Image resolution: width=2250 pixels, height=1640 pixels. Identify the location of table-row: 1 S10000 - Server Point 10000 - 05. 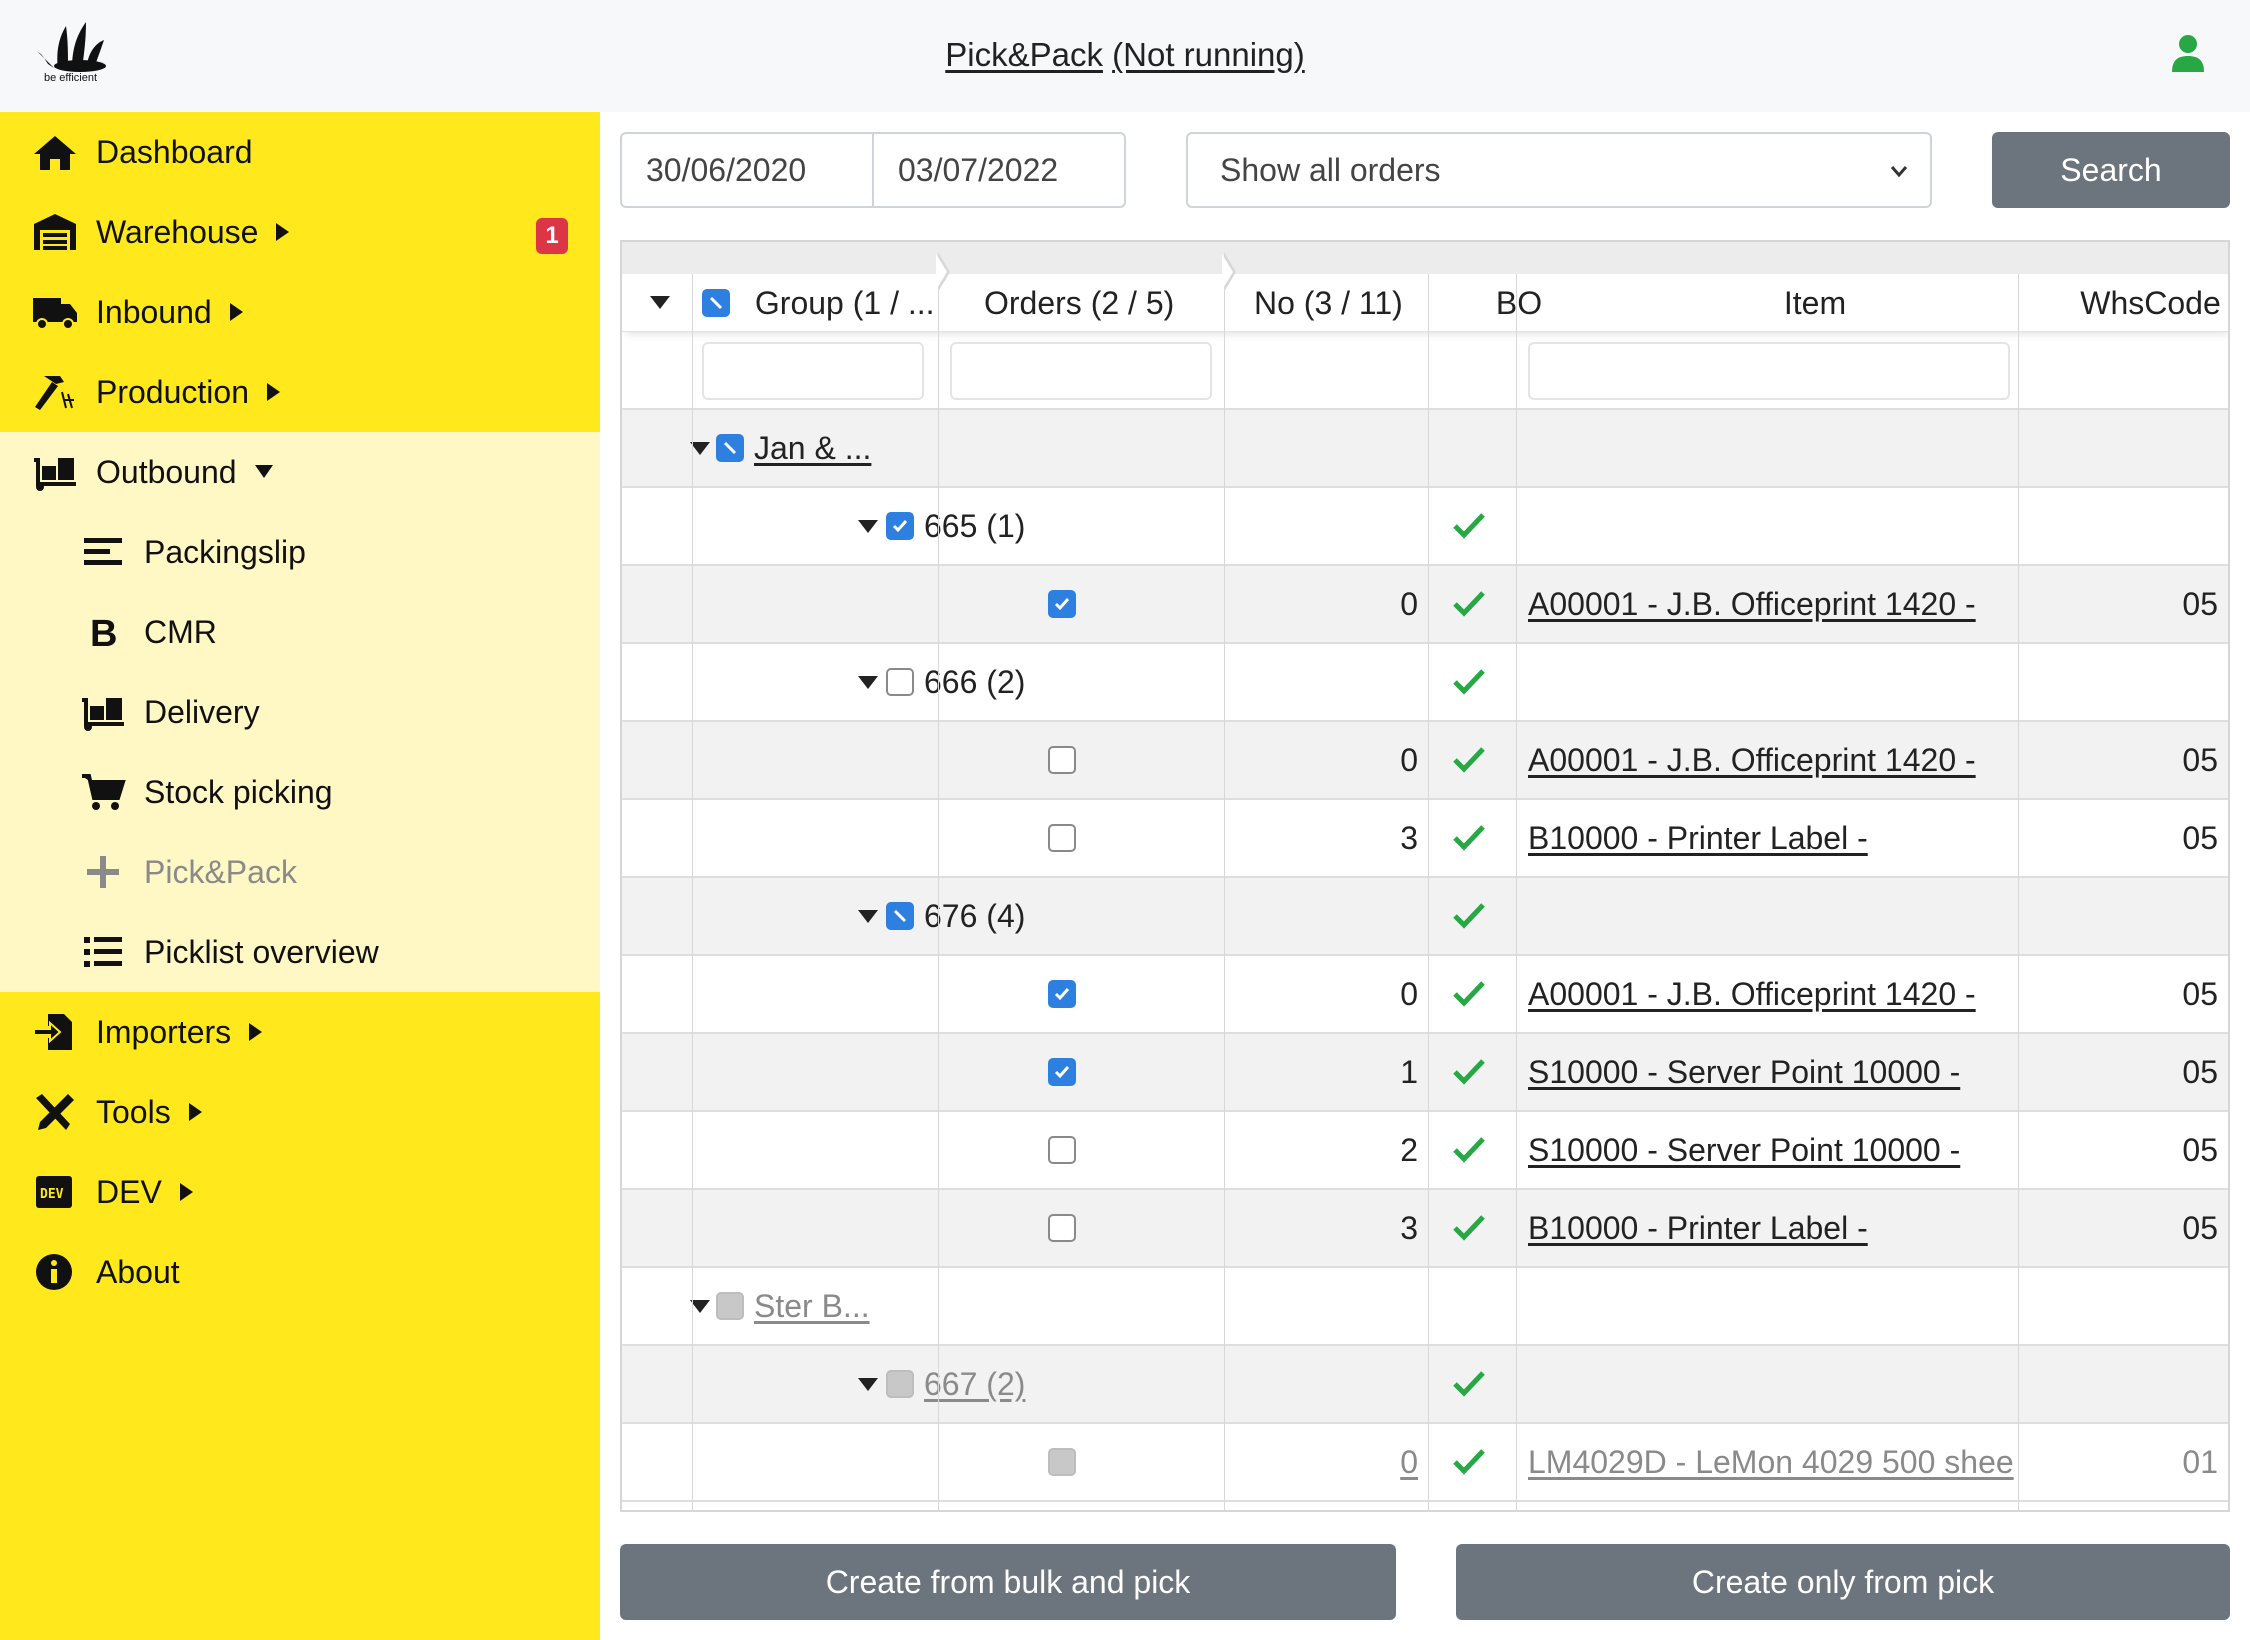
(1425, 1073).